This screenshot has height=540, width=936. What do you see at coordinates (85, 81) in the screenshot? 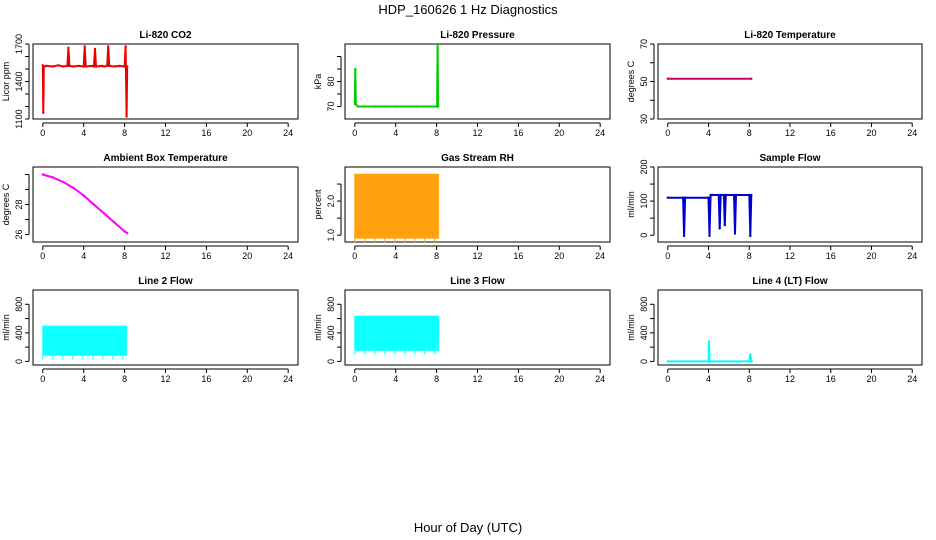
I see `series-line-co2` at bounding box center [85, 81].